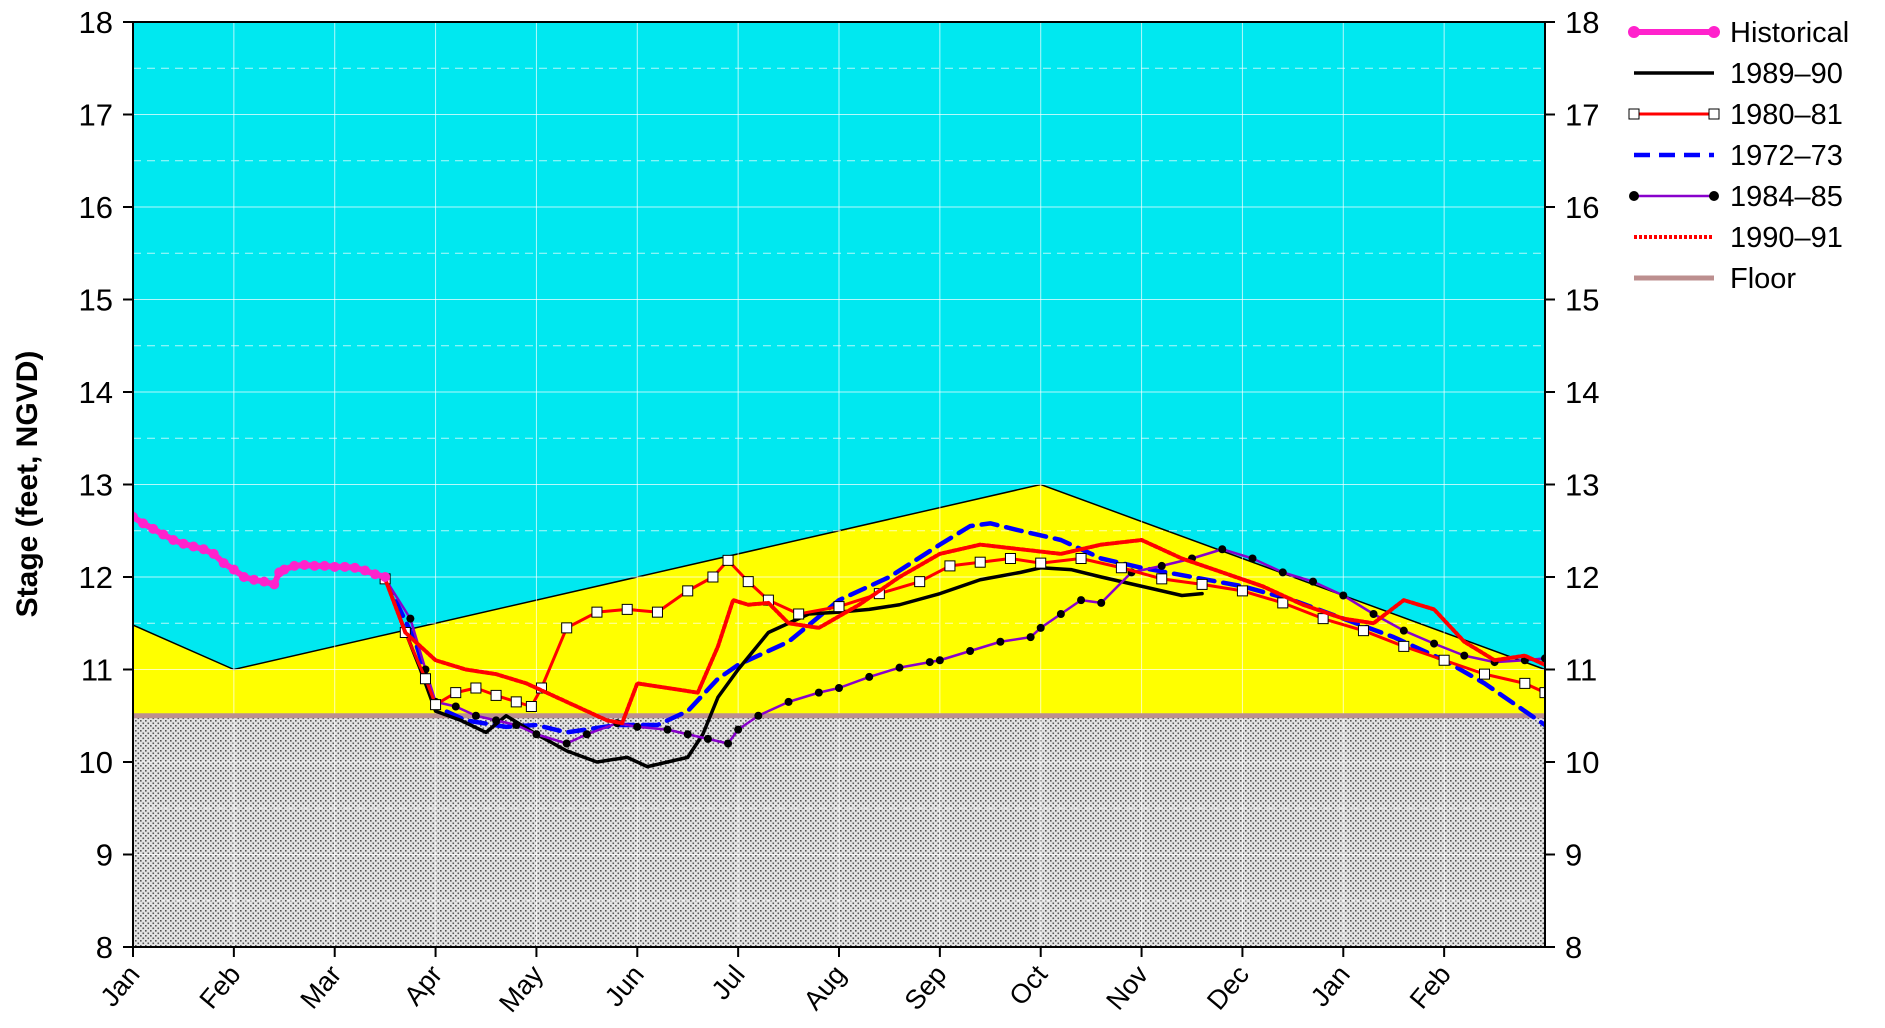 The width and height of the screenshot is (1885, 1028). Describe the element at coordinates (1582, 300) in the screenshot. I see `y-tick-label-right: 15` at that location.